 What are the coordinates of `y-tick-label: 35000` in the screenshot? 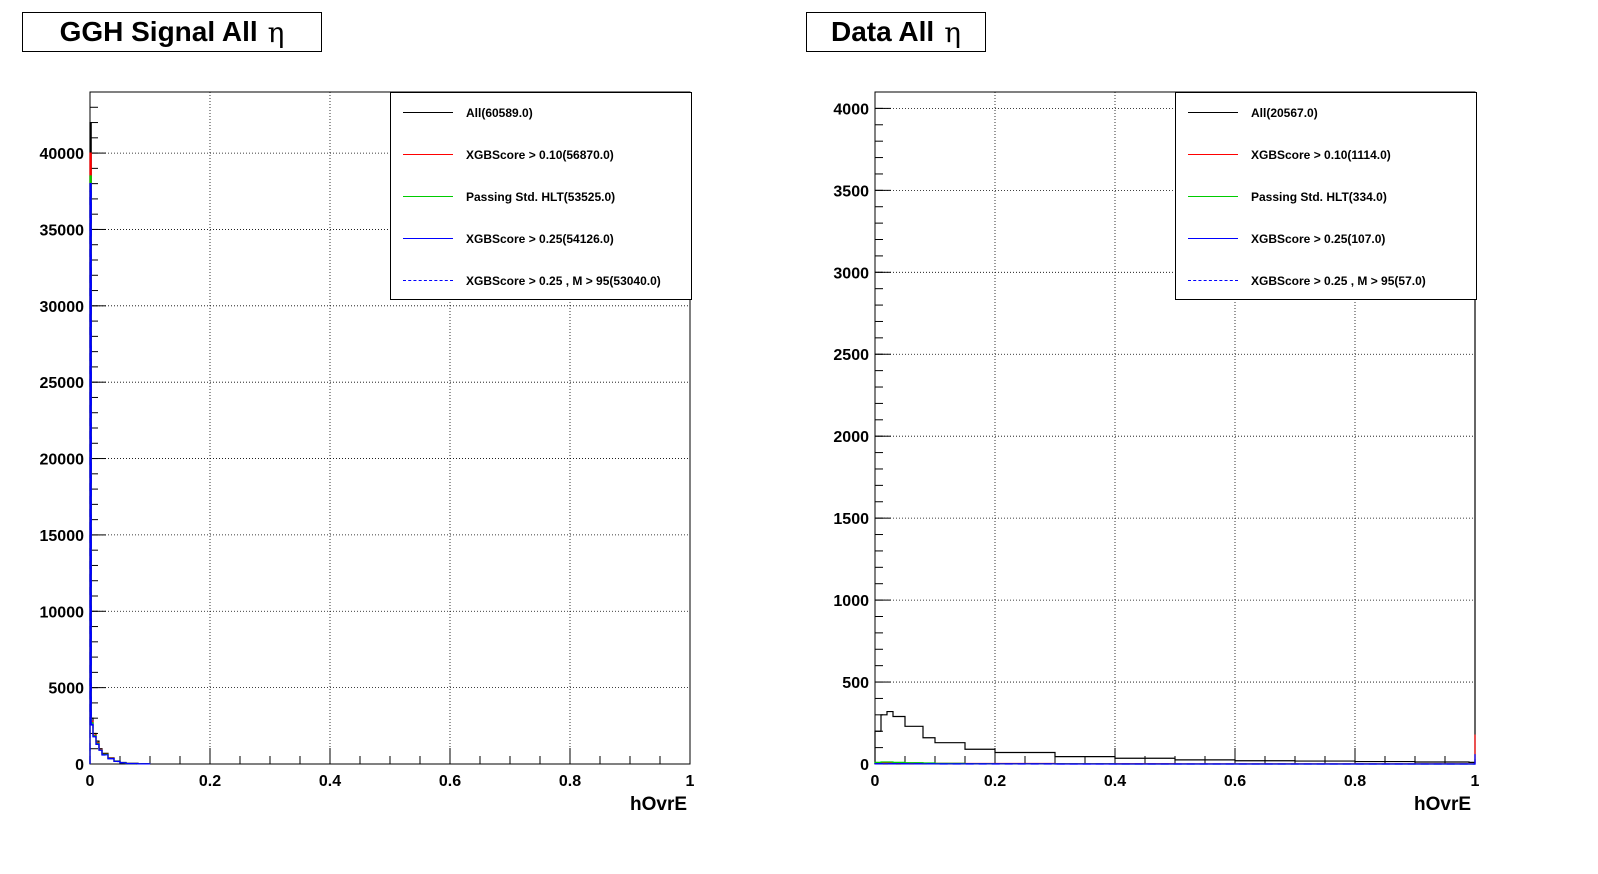 It's located at (62, 230).